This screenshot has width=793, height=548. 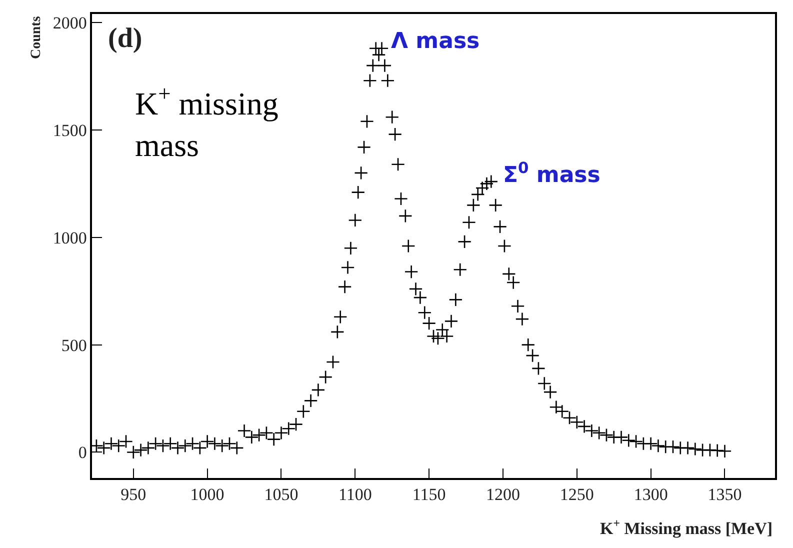 I want to click on x-tick-label: 1050, so click(x=281, y=494).